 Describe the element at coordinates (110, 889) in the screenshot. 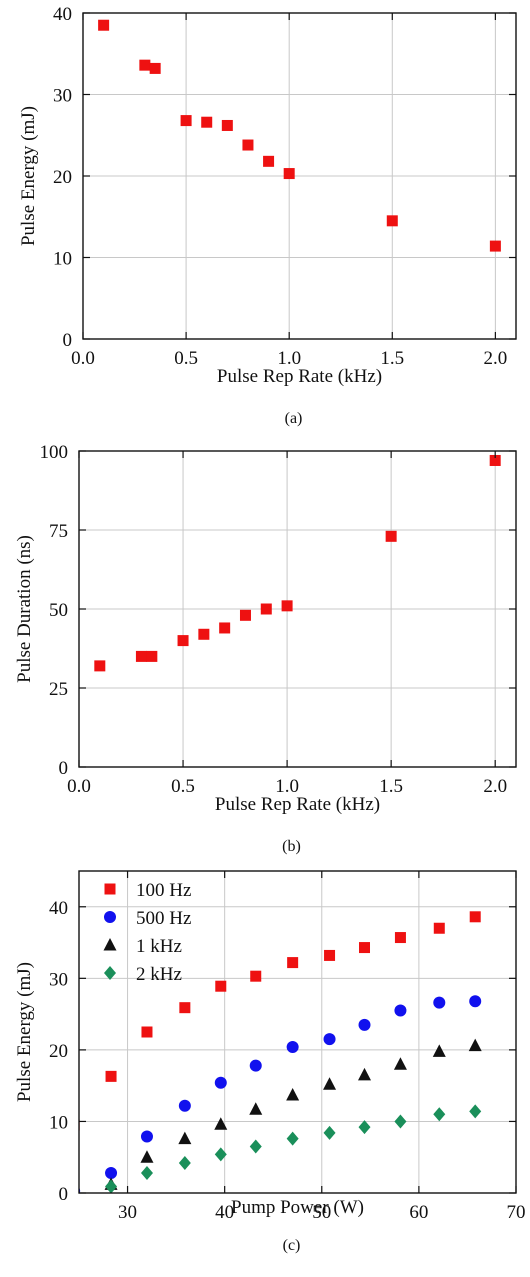

I see `legend-marker-square` at that location.